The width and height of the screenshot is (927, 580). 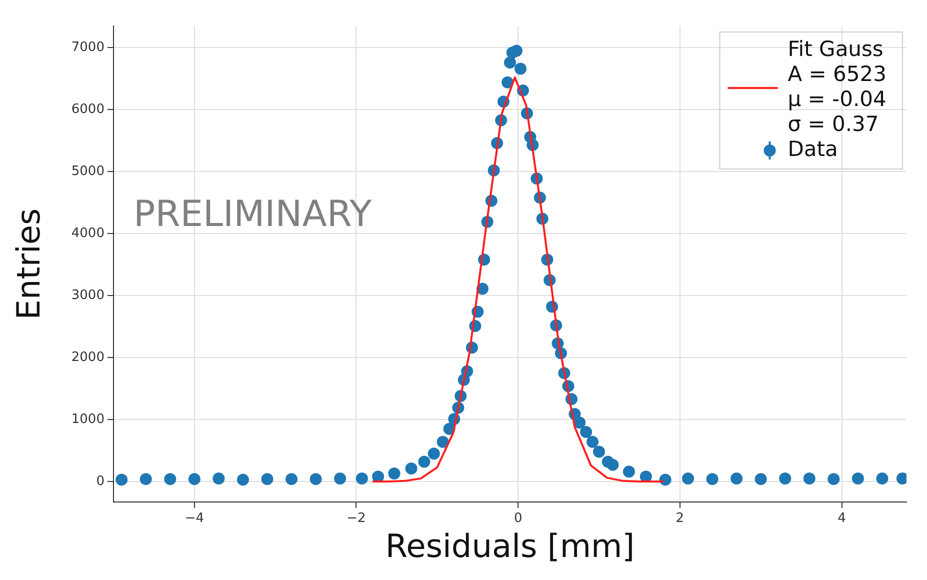 What do you see at coordinates (87, 234) in the screenshot?
I see `y-tick-label: 4000` at bounding box center [87, 234].